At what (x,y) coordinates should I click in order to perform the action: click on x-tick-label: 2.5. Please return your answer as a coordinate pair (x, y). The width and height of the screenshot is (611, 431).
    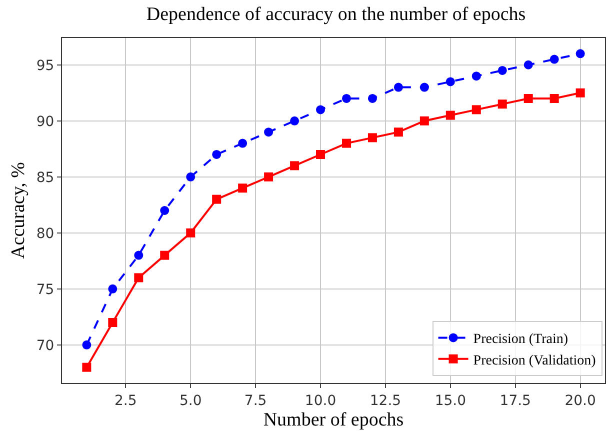
    Looking at the image, I should click on (125, 400).